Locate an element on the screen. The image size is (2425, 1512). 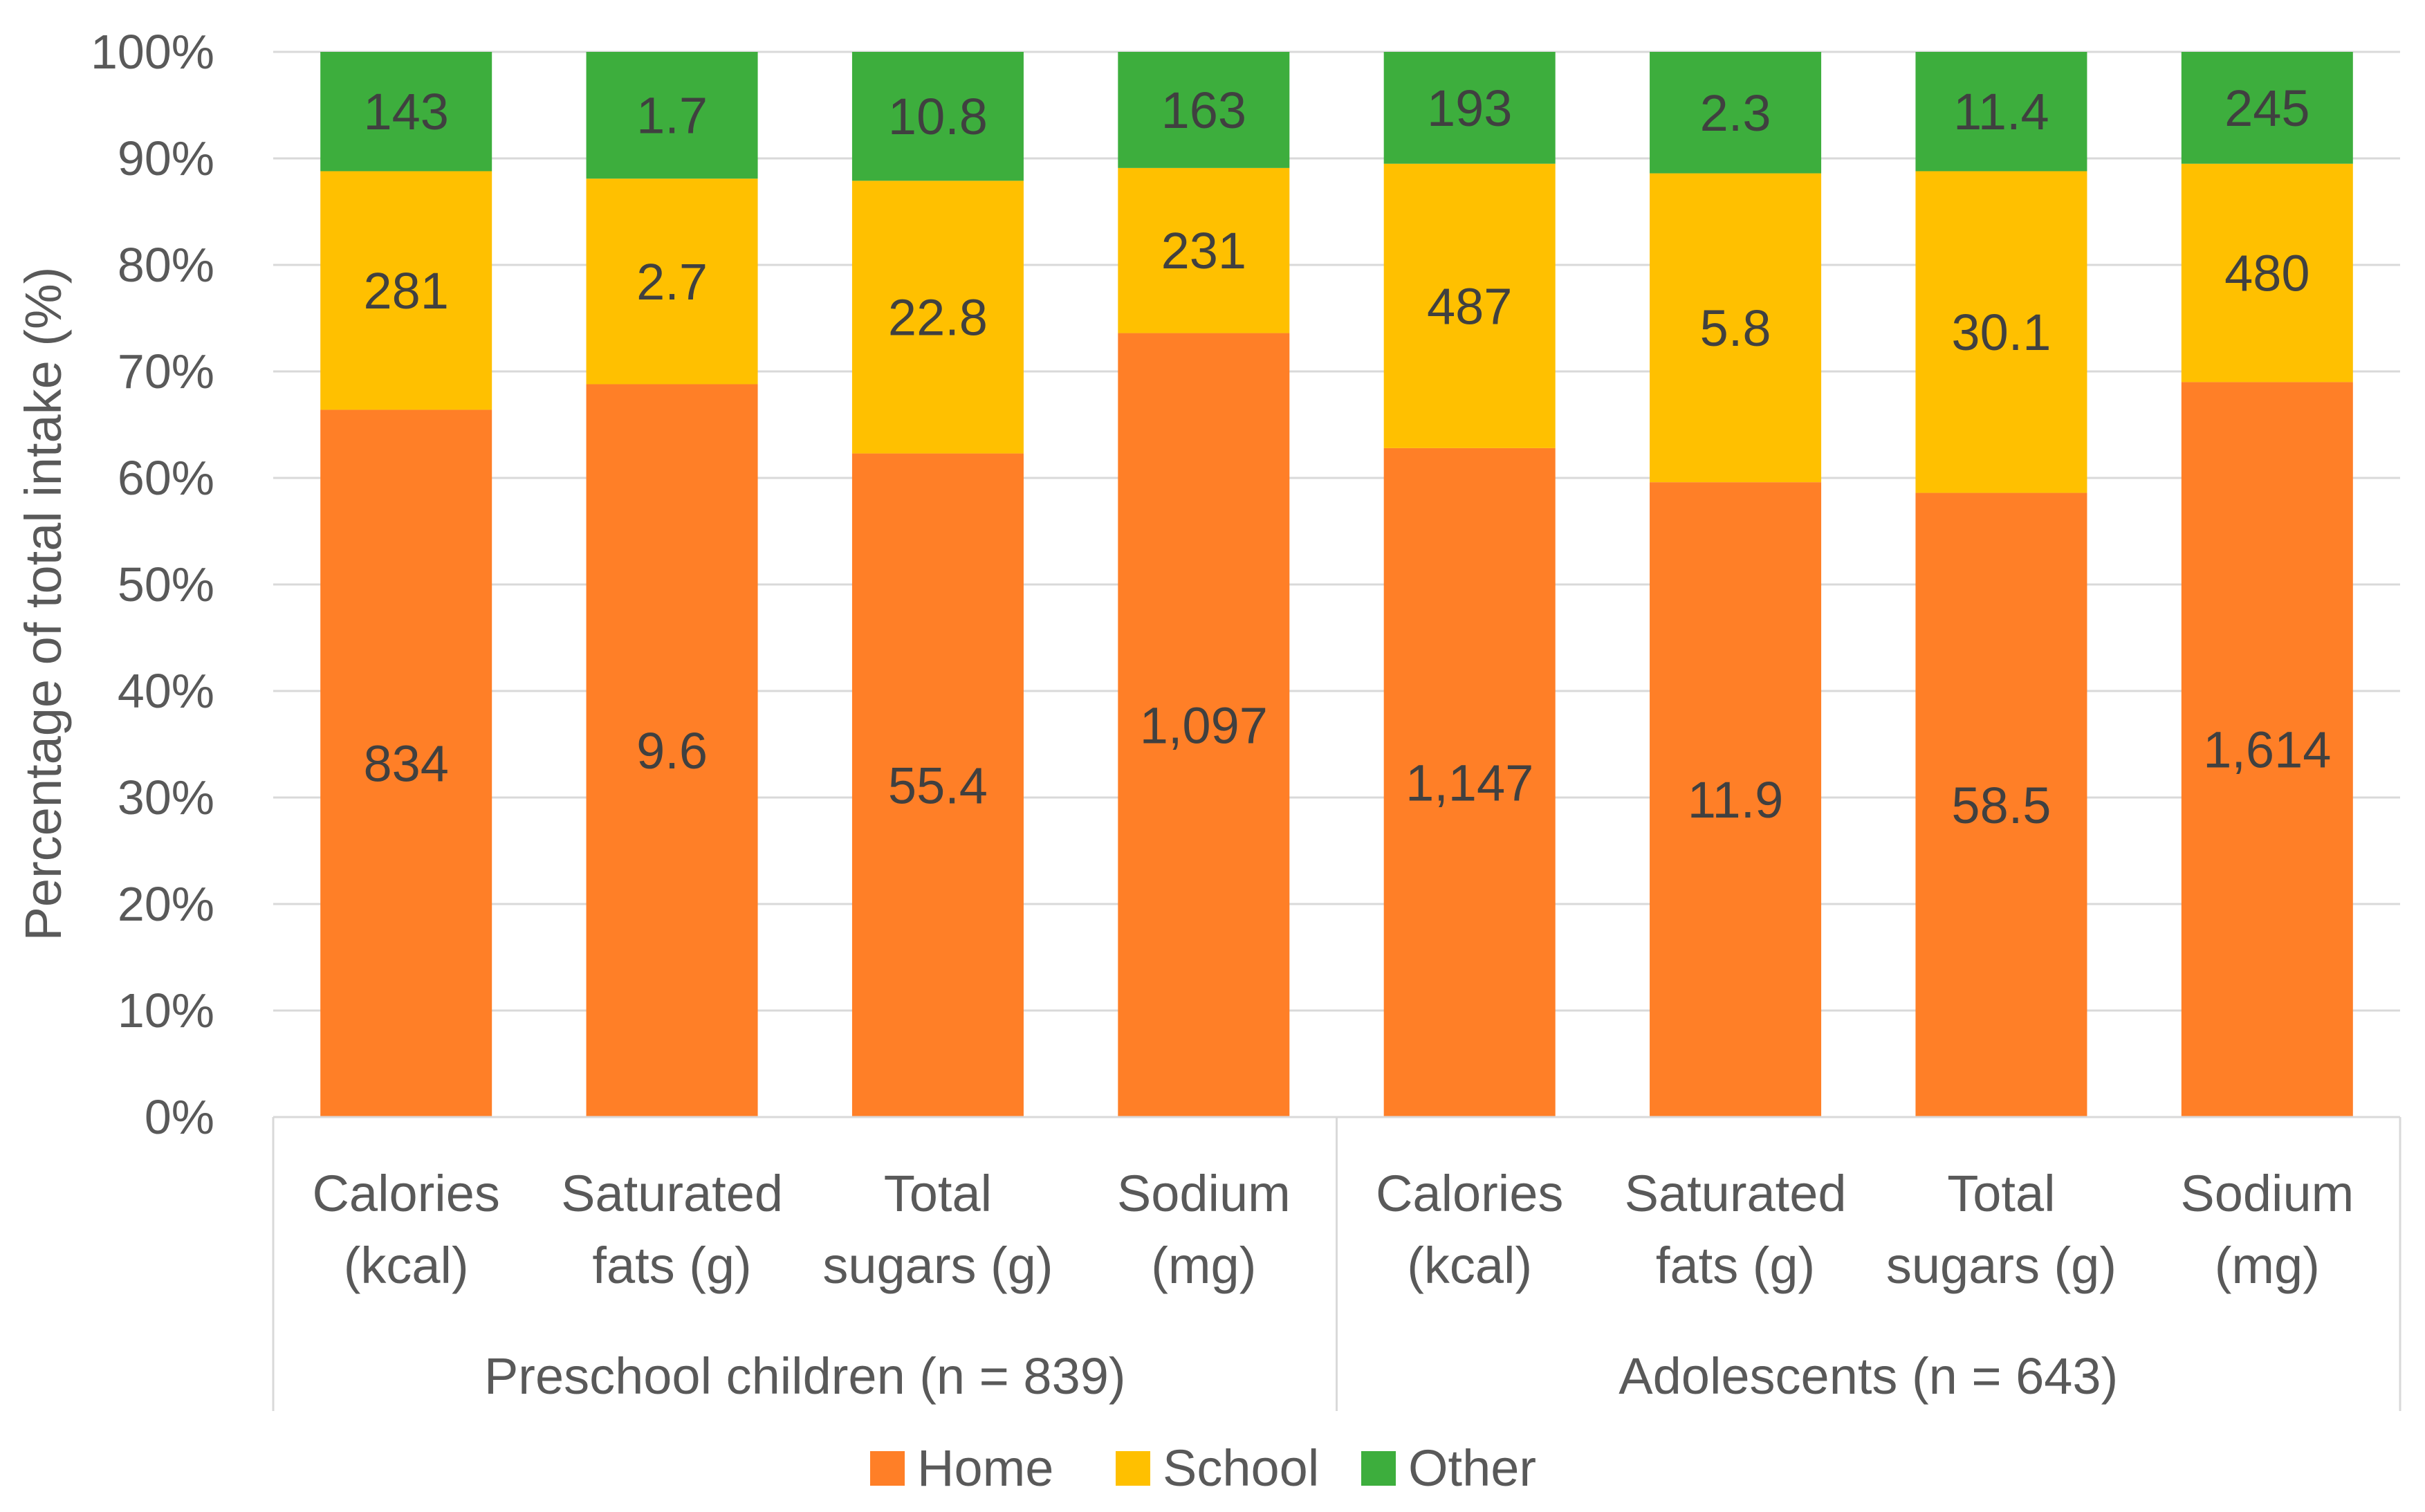
data-label: 1,097 is located at coordinates (1204, 725).